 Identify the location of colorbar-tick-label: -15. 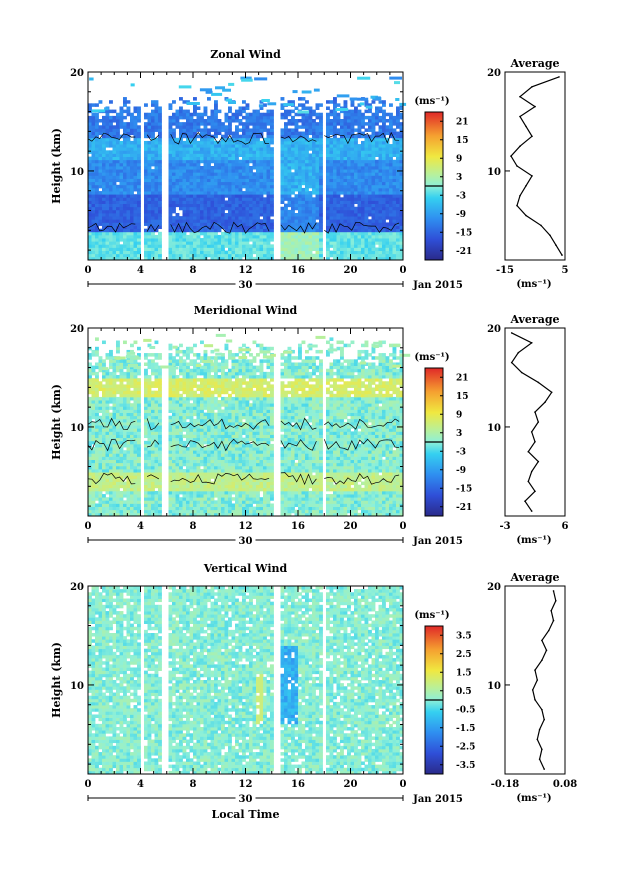
(464, 489).